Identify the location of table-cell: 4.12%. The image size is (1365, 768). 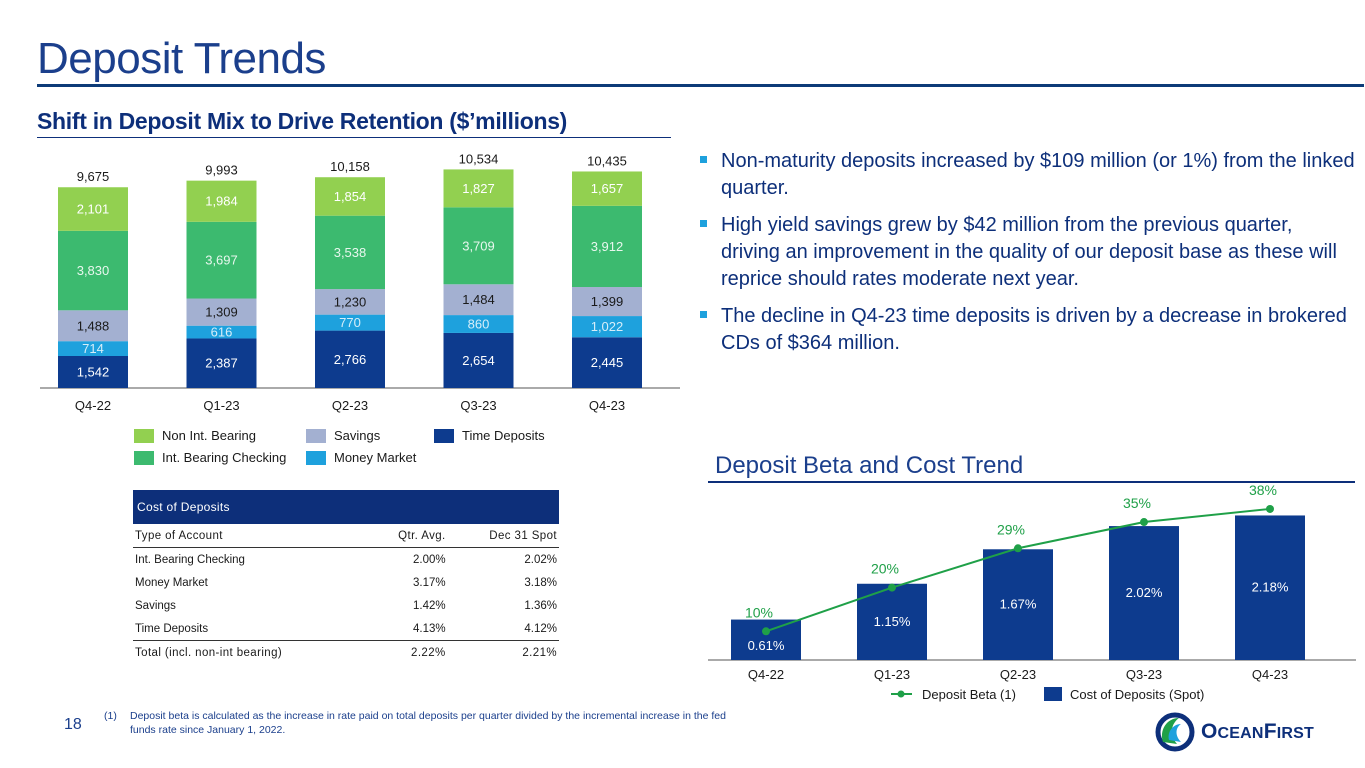
(503, 629).